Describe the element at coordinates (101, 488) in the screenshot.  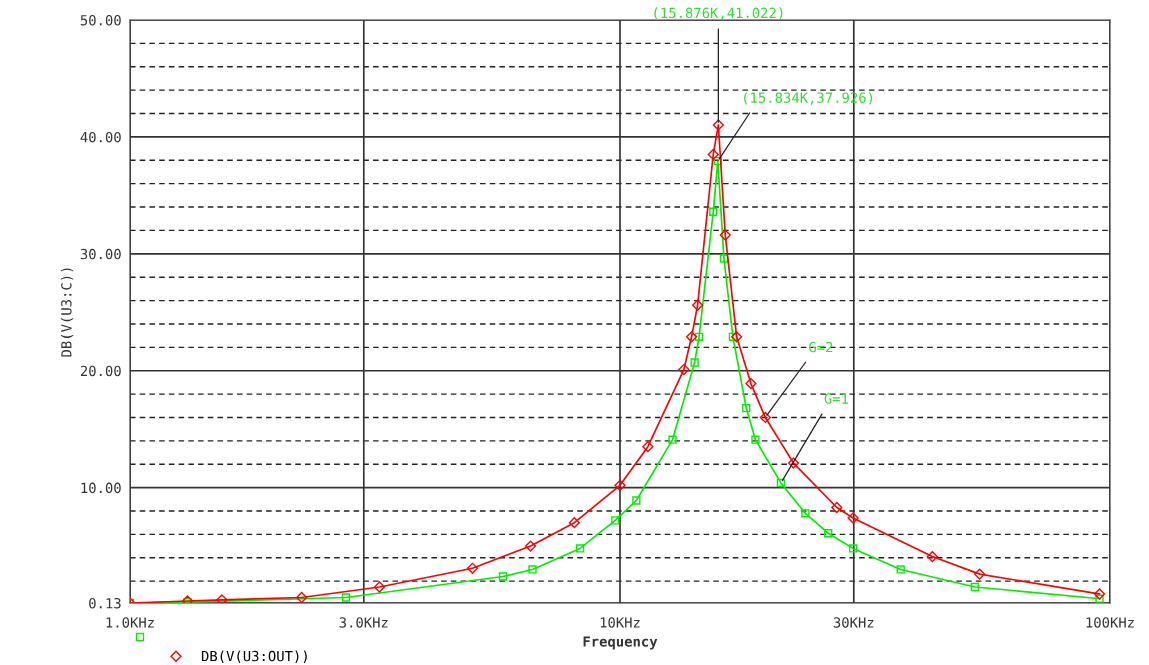
I see `y-tick-label: 10.00` at that location.